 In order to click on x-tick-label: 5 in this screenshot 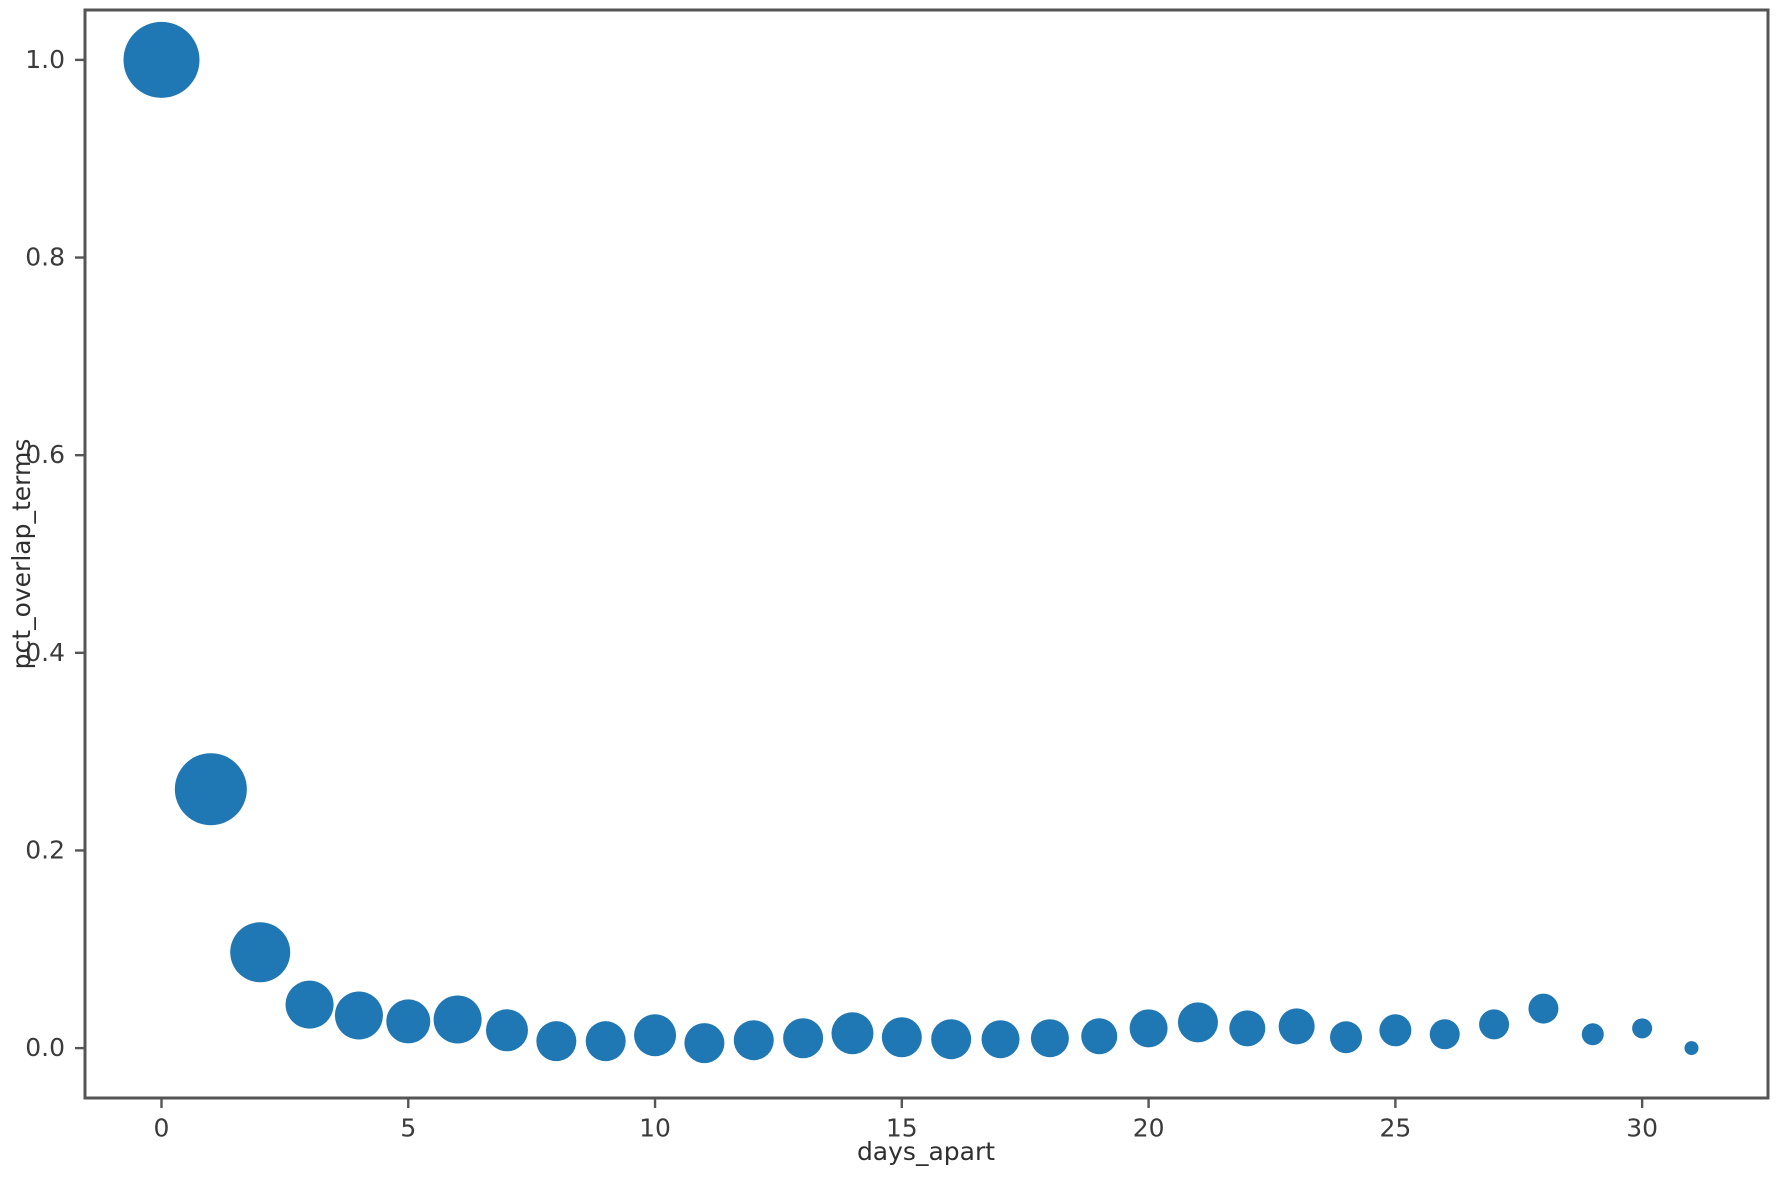, I will do `click(408, 1127)`.